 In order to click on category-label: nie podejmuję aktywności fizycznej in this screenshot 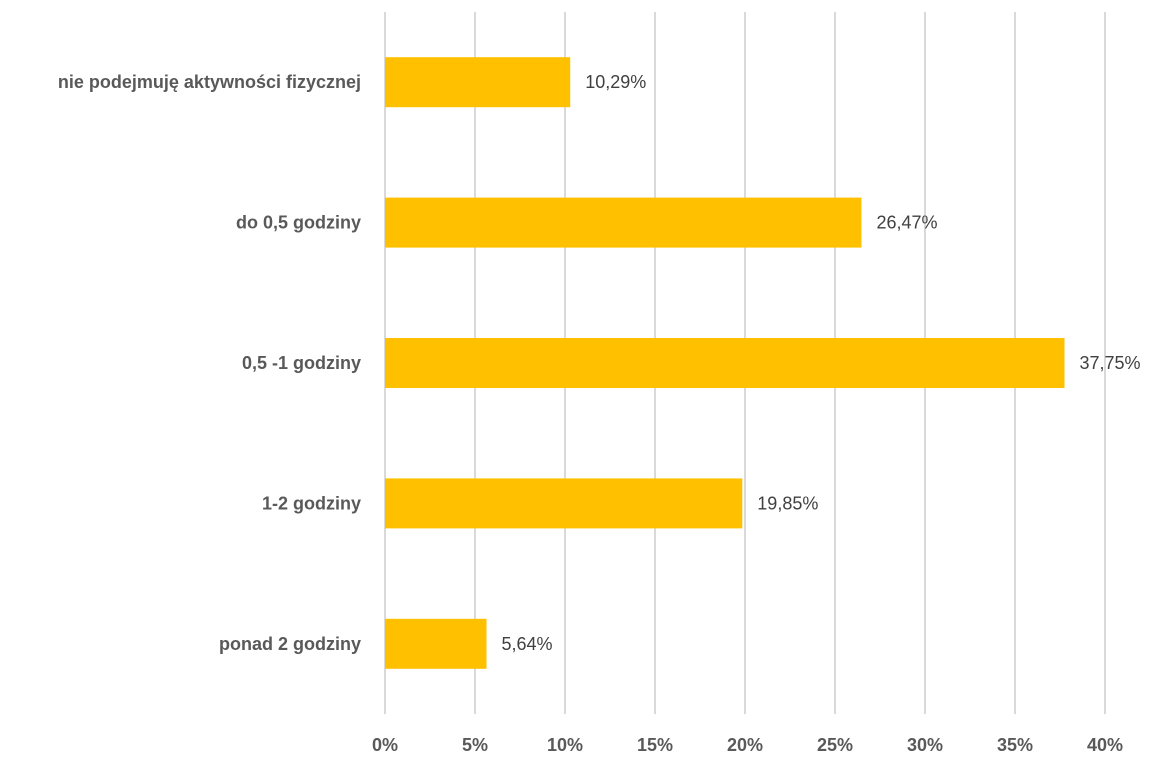, I will do `click(209, 82)`.